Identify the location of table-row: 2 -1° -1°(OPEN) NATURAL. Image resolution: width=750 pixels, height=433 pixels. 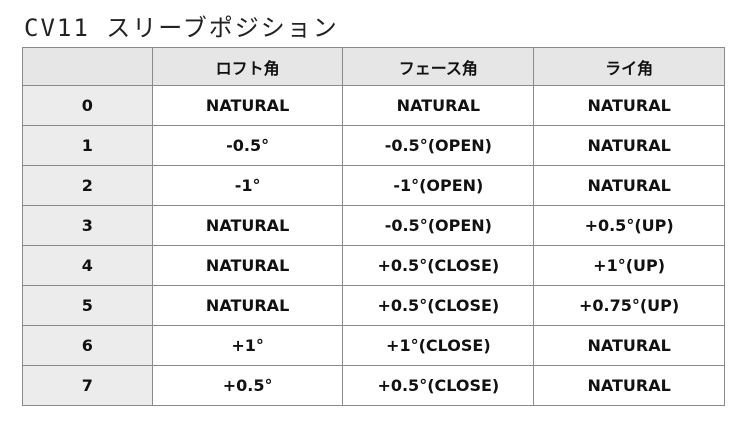
(373, 185).